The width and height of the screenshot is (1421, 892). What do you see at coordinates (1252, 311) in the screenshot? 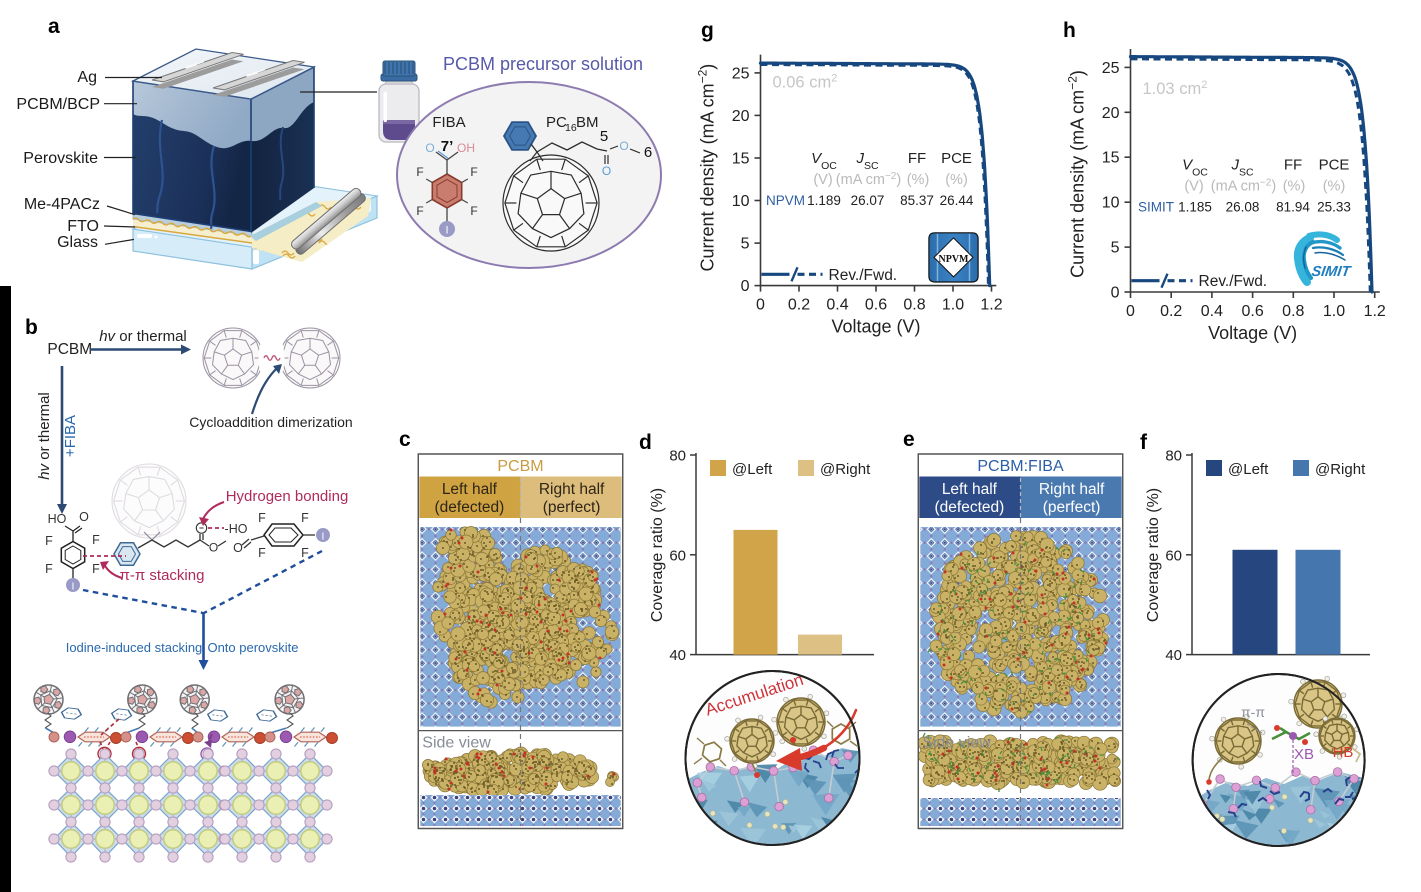
I see `svg-text: 0.6` at bounding box center [1252, 311].